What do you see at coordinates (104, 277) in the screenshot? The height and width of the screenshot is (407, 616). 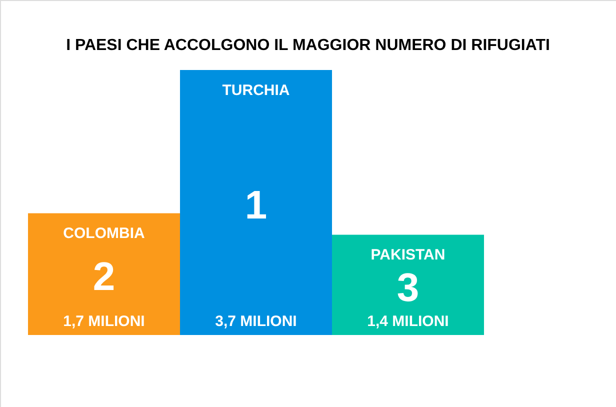 I see `annotation: 2` at bounding box center [104, 277].